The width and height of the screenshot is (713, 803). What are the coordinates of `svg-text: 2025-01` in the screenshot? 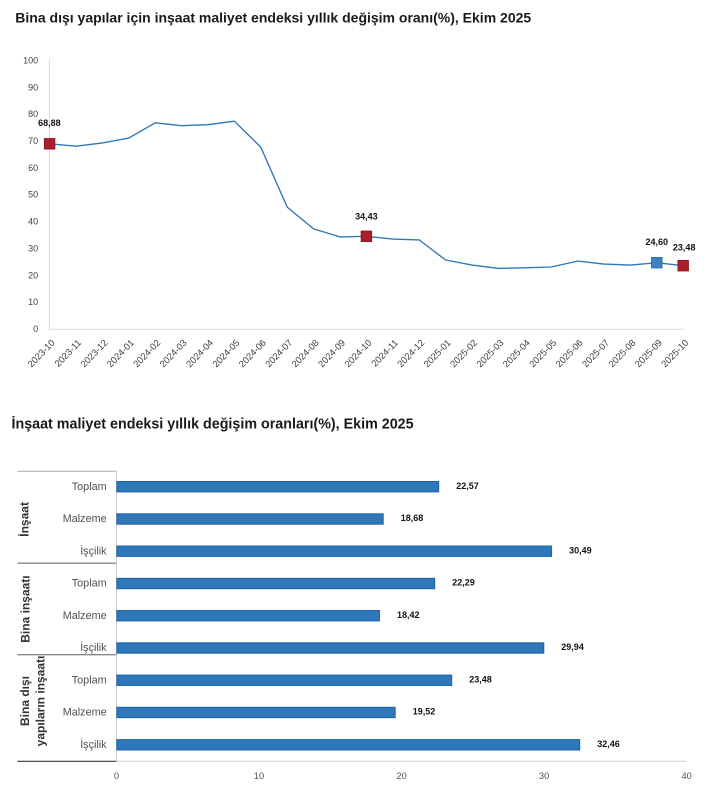 It's located at (437, 354).